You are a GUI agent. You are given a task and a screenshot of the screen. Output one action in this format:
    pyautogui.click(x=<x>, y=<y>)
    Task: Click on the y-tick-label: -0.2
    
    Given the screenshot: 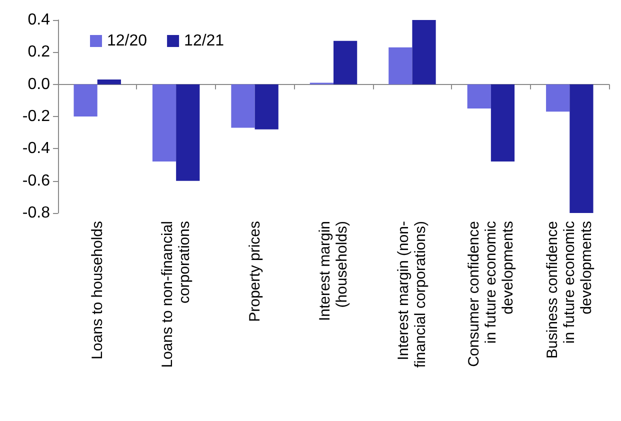 What is the action you would take?
    pyautogui.click(x=36, y=116)
    